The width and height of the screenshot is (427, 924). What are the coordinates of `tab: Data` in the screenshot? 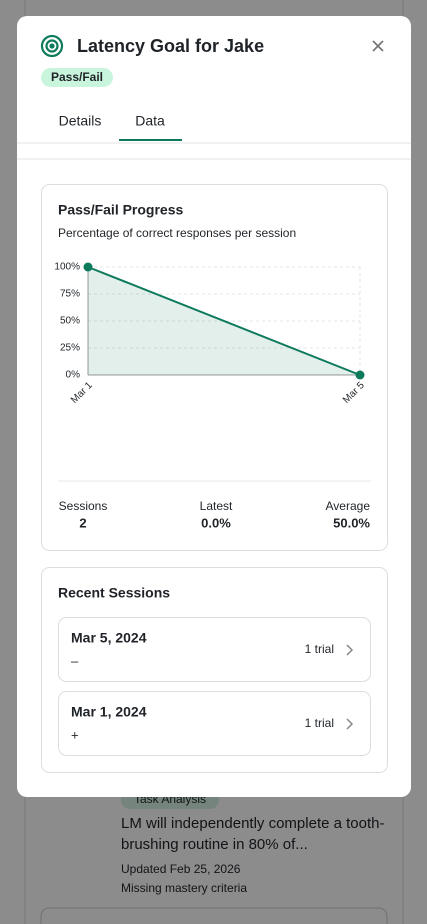 It's located at (150, 121).